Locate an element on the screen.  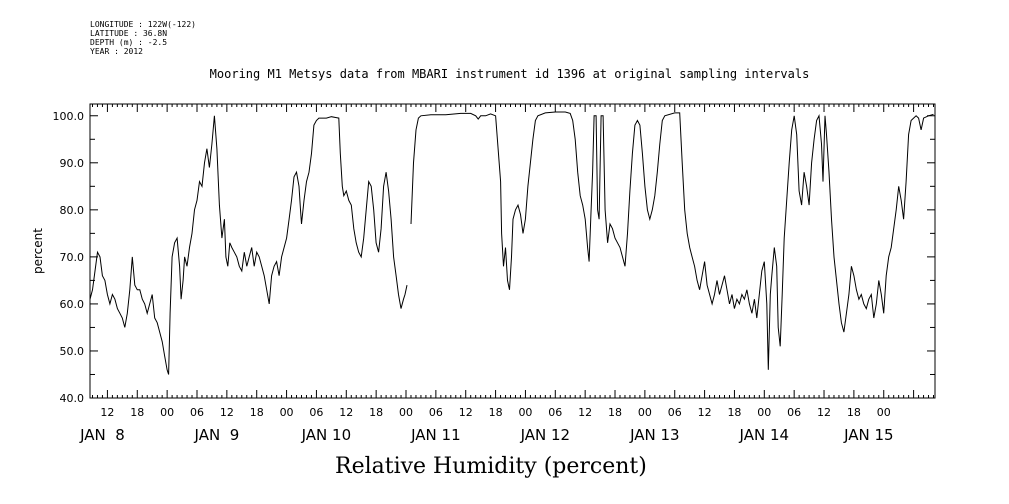
longitude-text: LONGITUDE : 122W(-122) is located at coordinates (143, 24).